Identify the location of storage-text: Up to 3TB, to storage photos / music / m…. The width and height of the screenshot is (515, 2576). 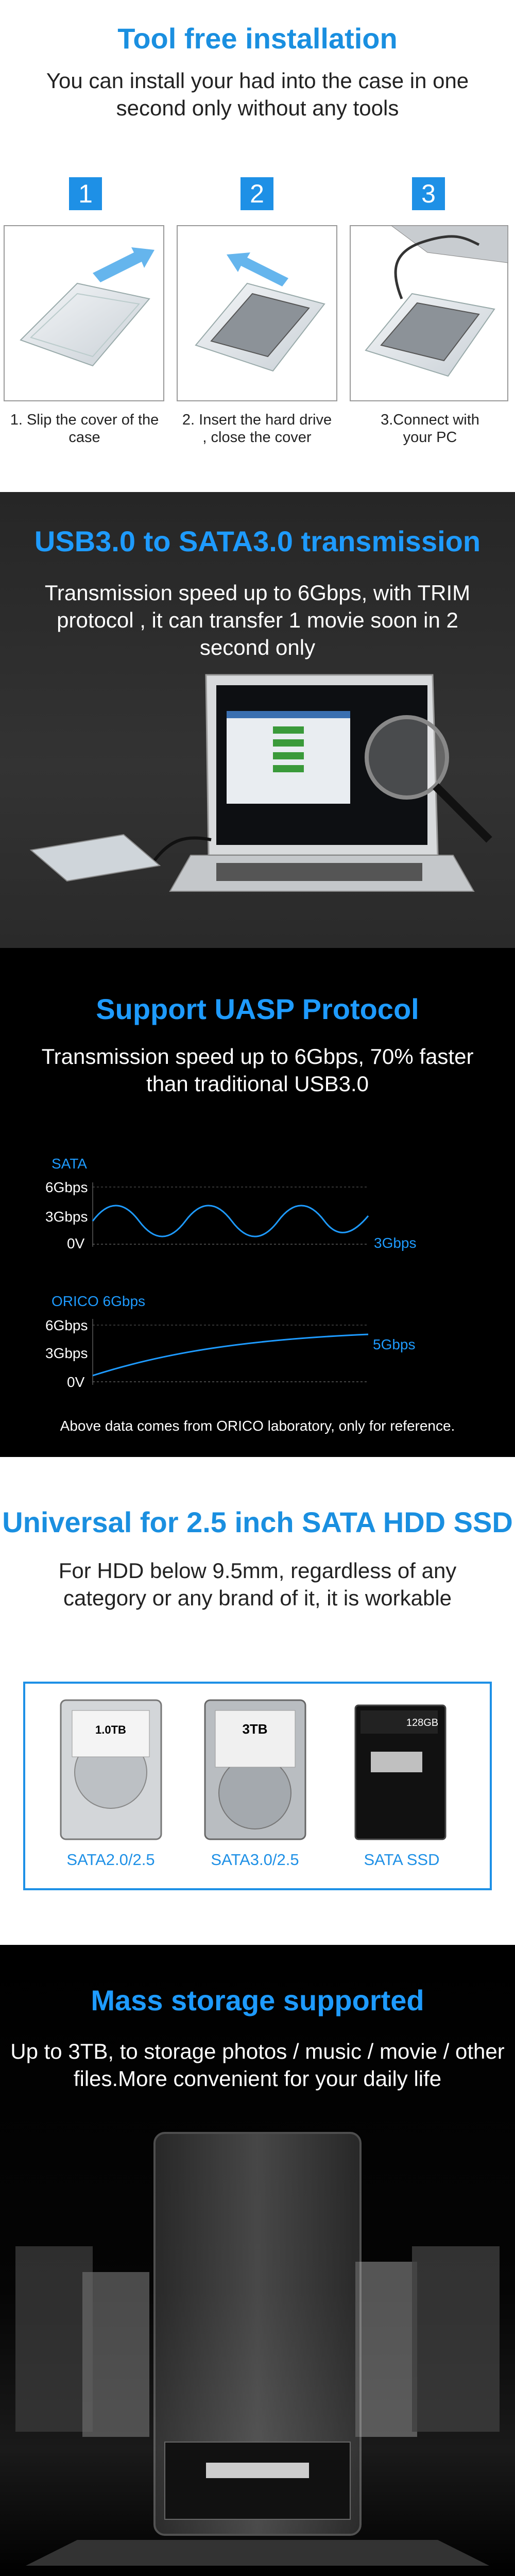
(257, 2065).